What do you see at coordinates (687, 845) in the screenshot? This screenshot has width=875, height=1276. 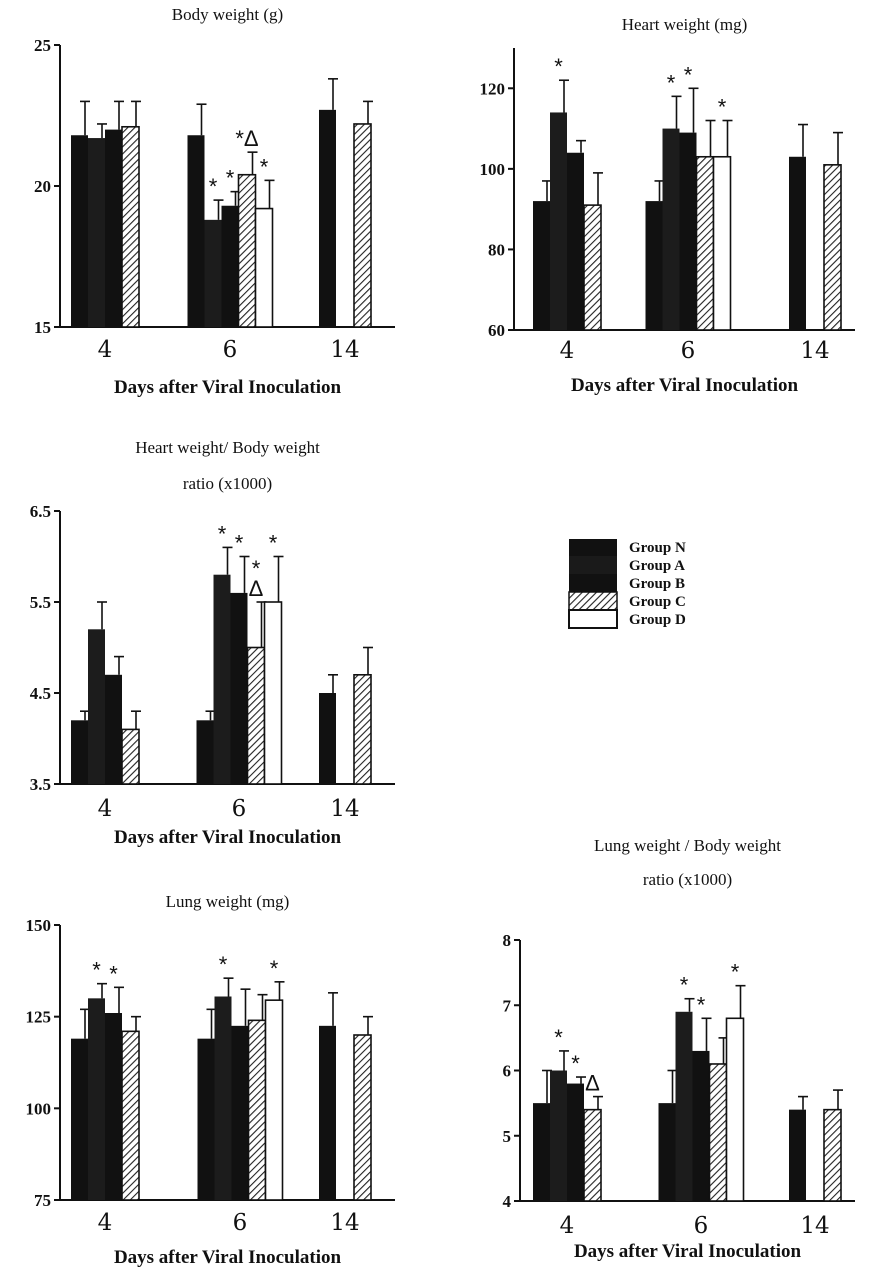 I see `chart-title: Lung weight / Body weight` at bounding box center [687, 845].